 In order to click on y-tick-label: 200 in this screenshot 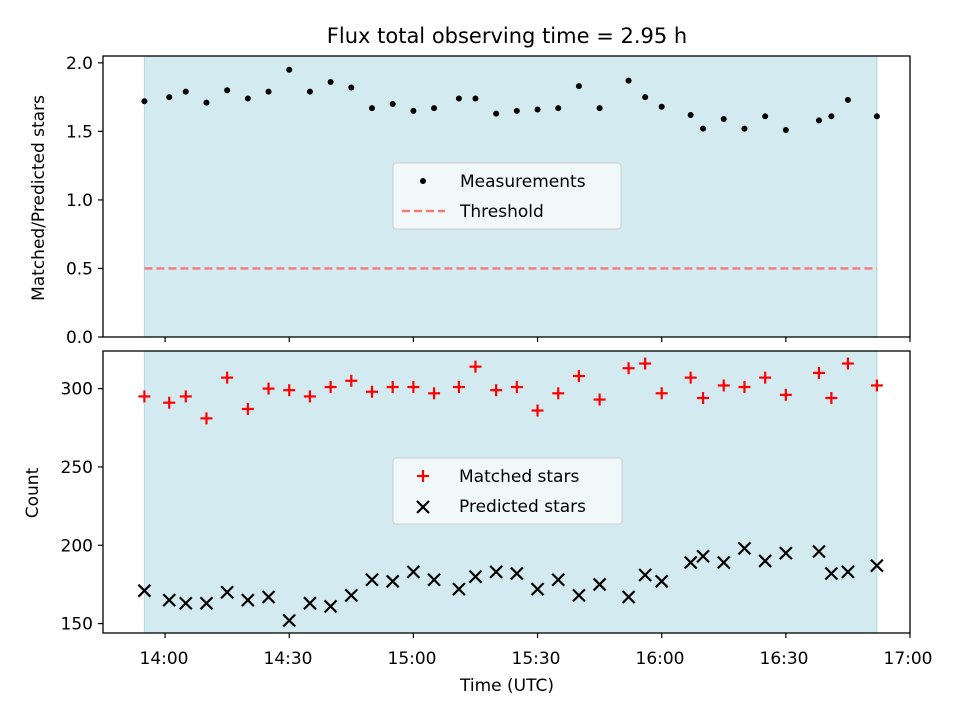, I will do `click(77, 546)`.